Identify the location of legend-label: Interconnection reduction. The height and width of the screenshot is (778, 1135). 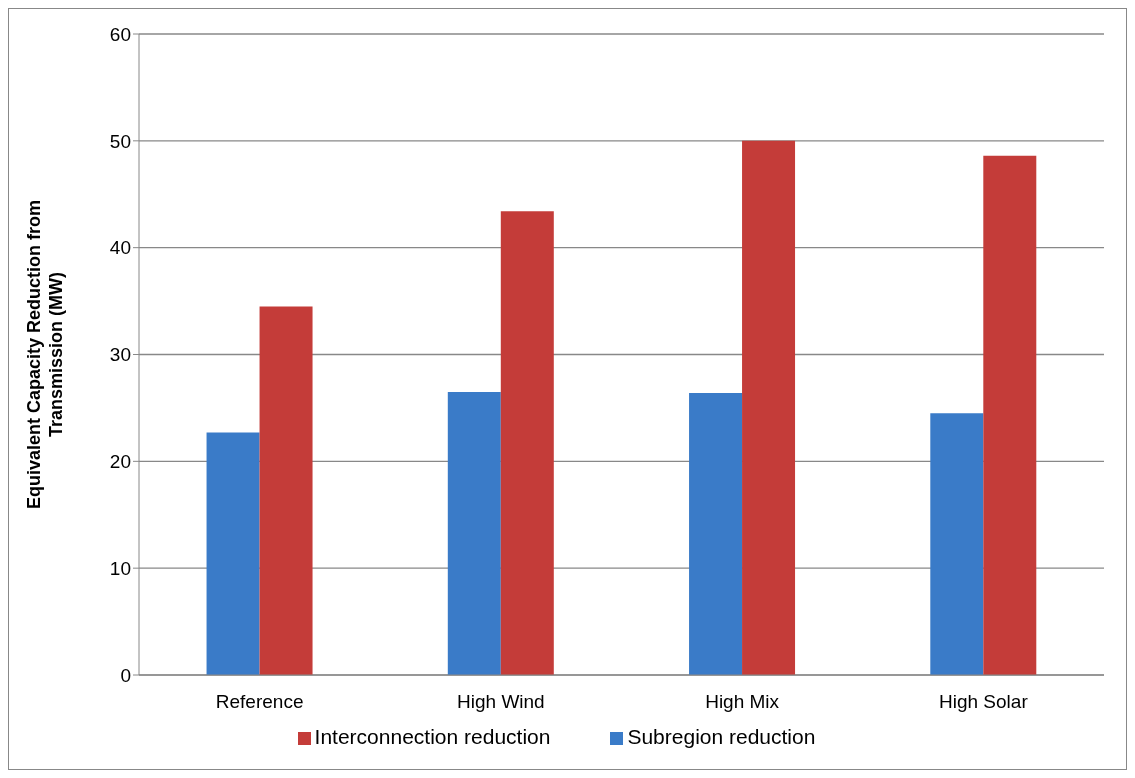
(432, 736).